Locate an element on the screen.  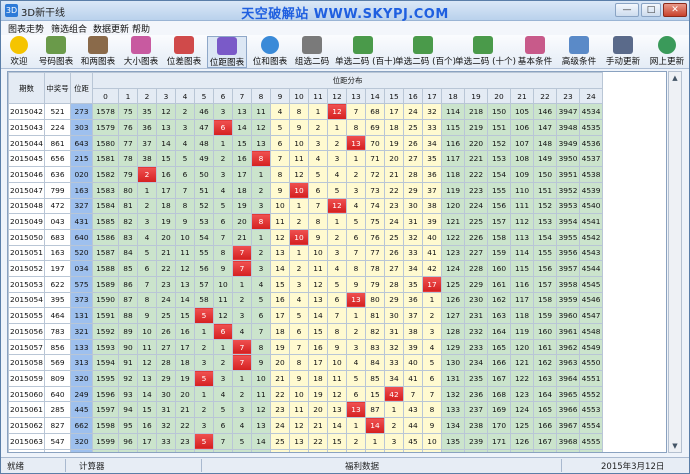
close-button: ✕ is located at coordinates (675, 10).